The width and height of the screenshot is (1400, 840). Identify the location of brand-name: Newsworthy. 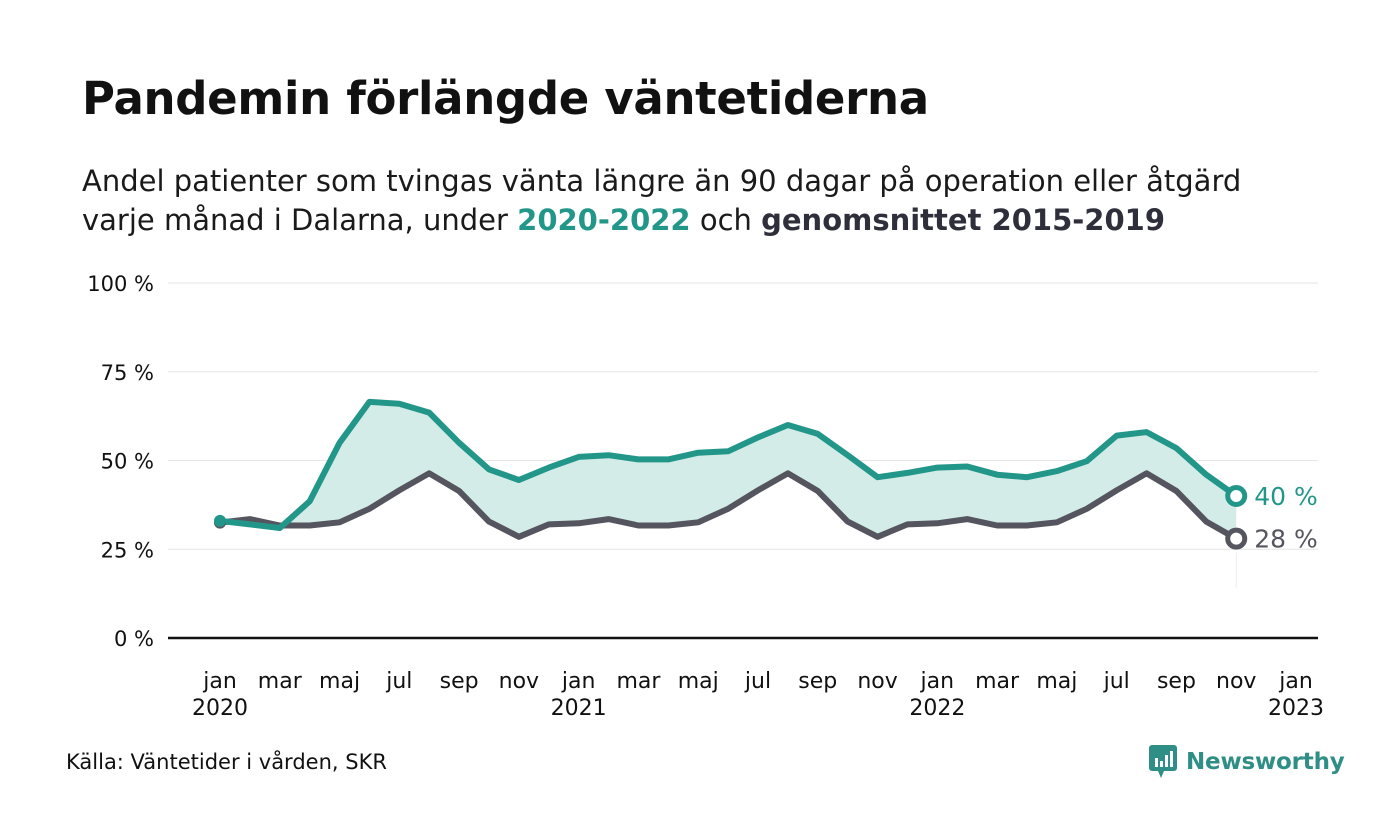
(1265, 762).